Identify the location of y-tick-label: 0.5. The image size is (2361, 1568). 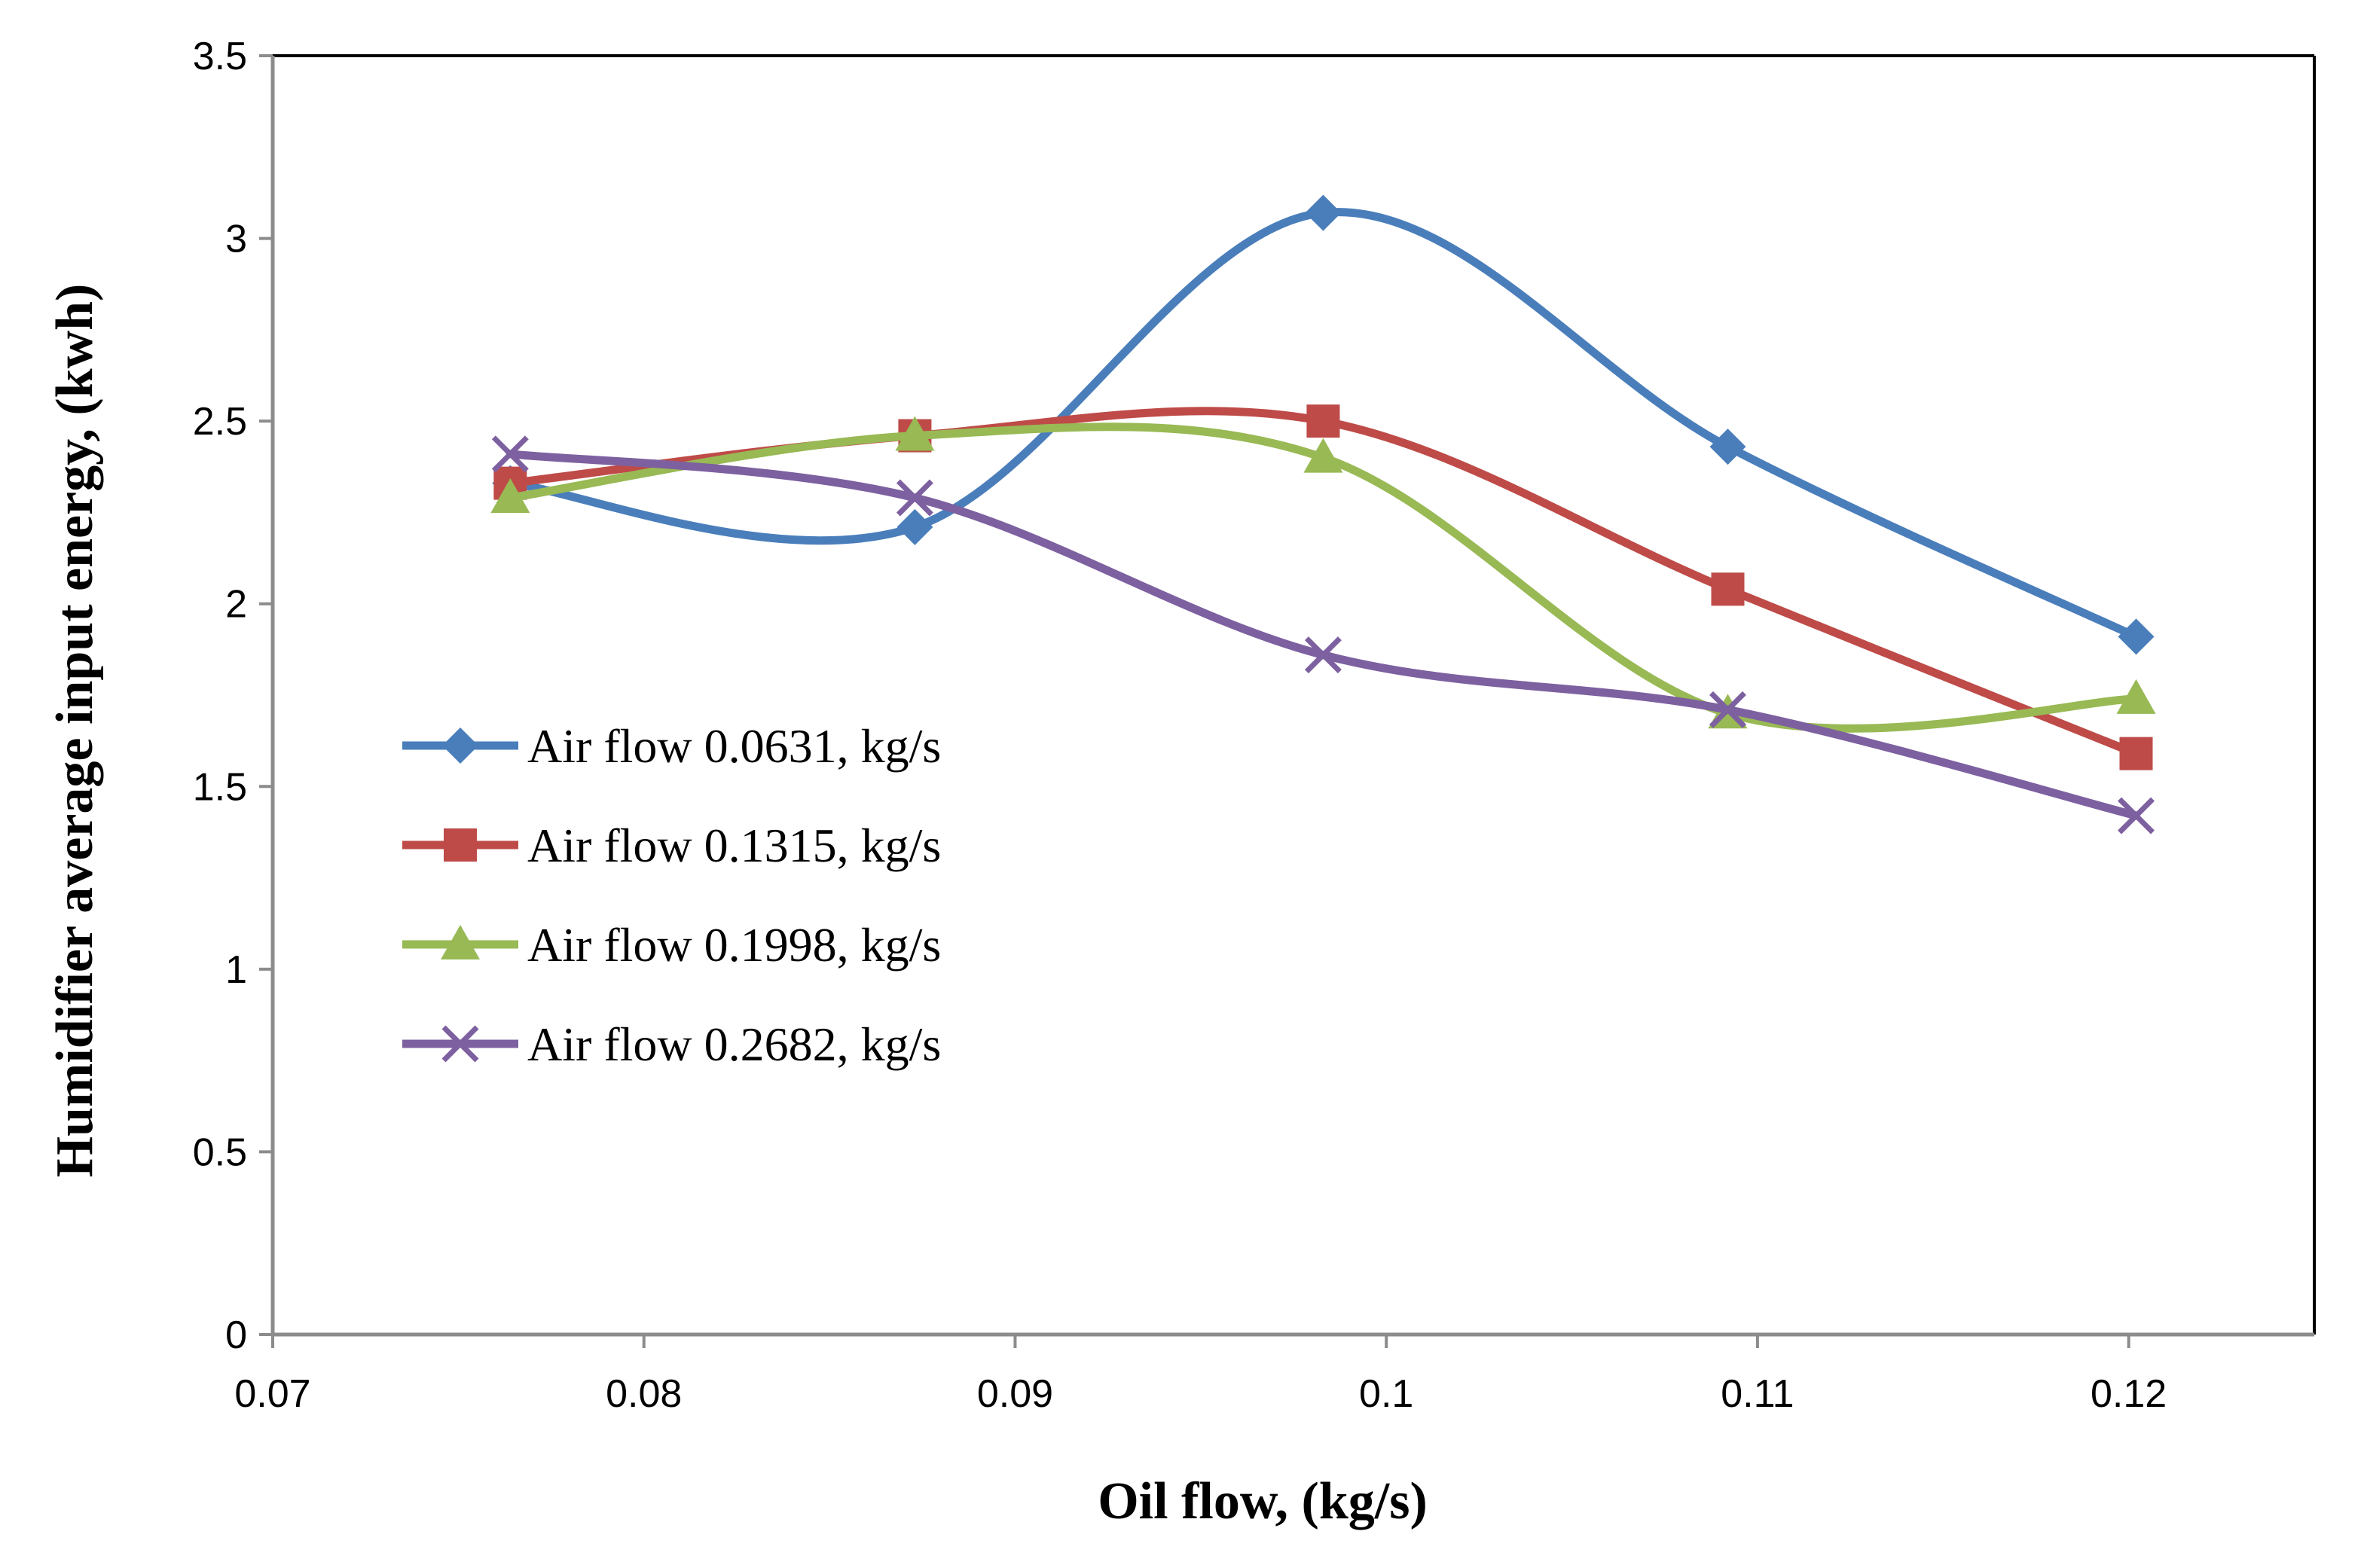
(220, 1152).